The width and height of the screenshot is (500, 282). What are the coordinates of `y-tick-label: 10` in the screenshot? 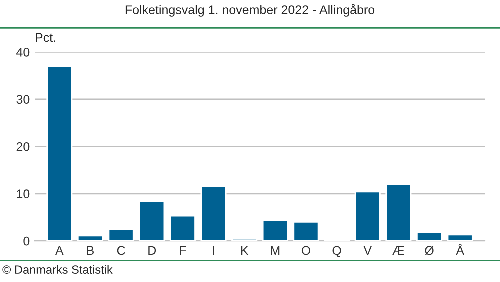 It's located at (23, 194).